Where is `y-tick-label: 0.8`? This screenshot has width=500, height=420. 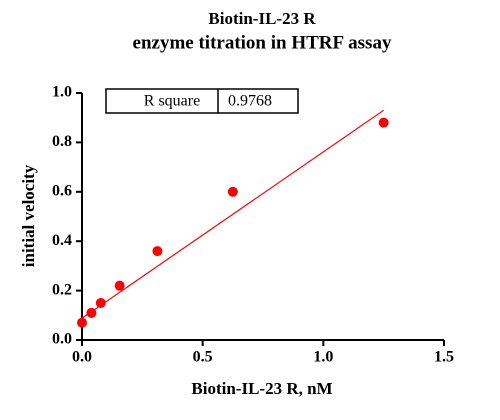
y-tick-label: 0.8 is located at coordinates (62, 141).